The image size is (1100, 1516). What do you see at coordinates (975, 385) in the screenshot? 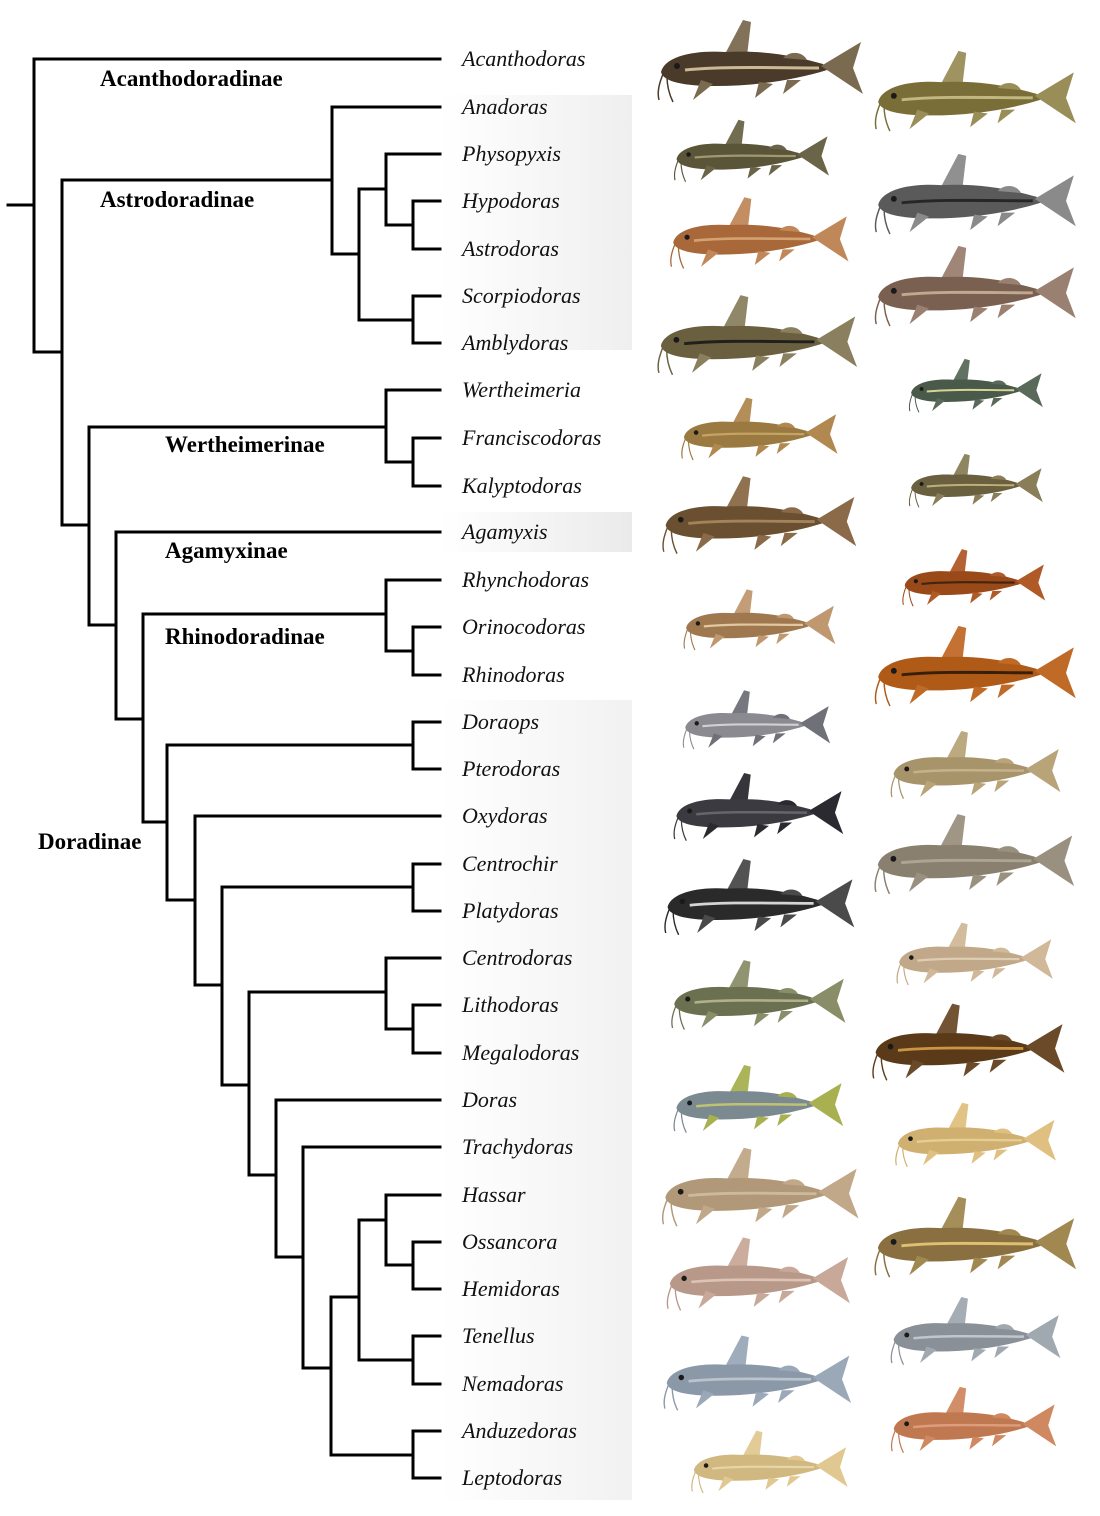
I see `fish-photo-wertheimeria` at bounding box center [975, 385].